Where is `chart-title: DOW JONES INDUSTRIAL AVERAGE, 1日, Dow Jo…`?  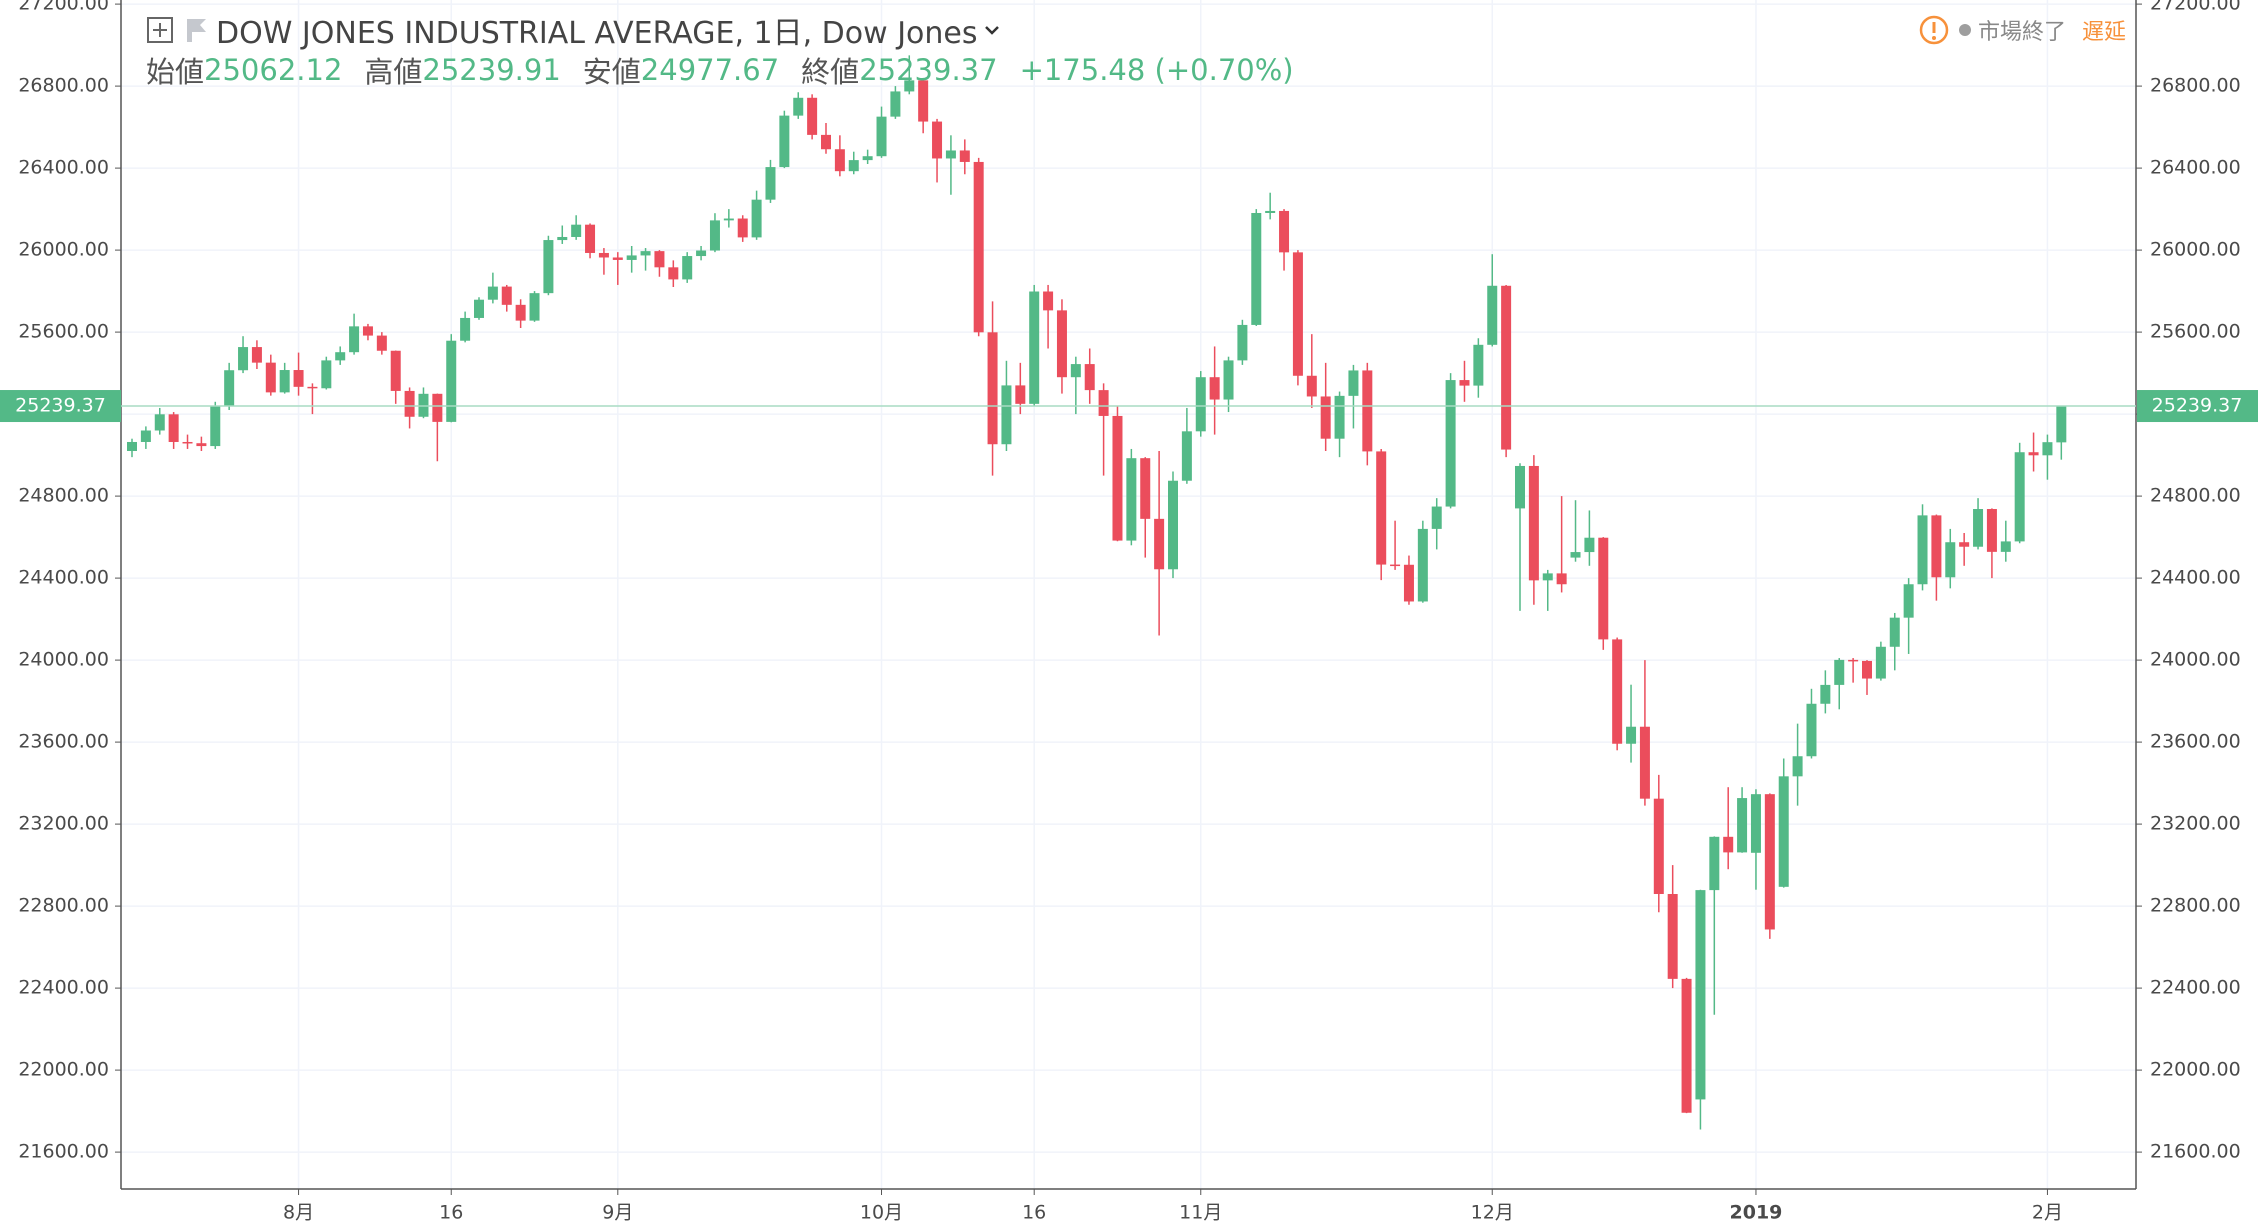 chart-title: DOW JONES INDUSTRIAL AVERAGE, 1日, Dow Jo… is located at coordinates (597, 33).